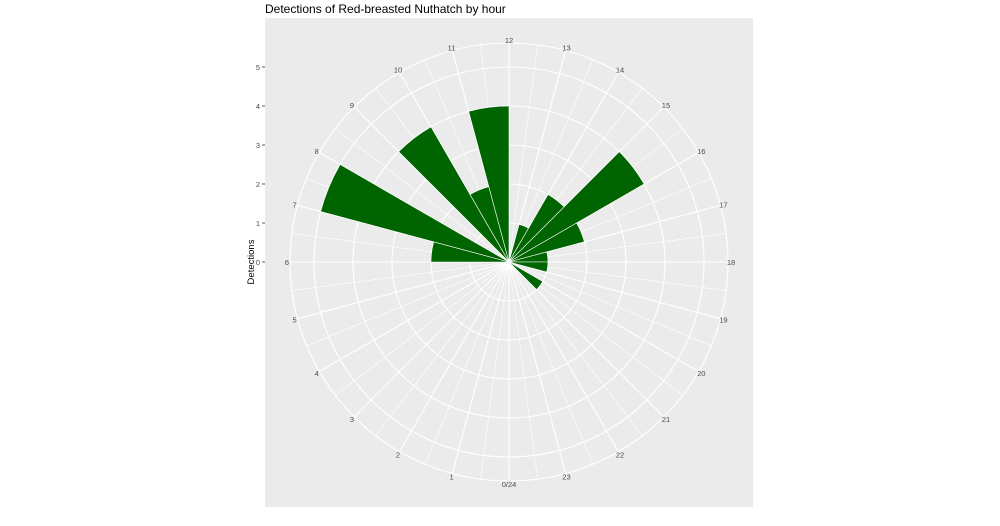  What do you see at coordinates (701, 373) in the screenshot?
I see `x-tick-label: 20` at bounding box center [701, 373].